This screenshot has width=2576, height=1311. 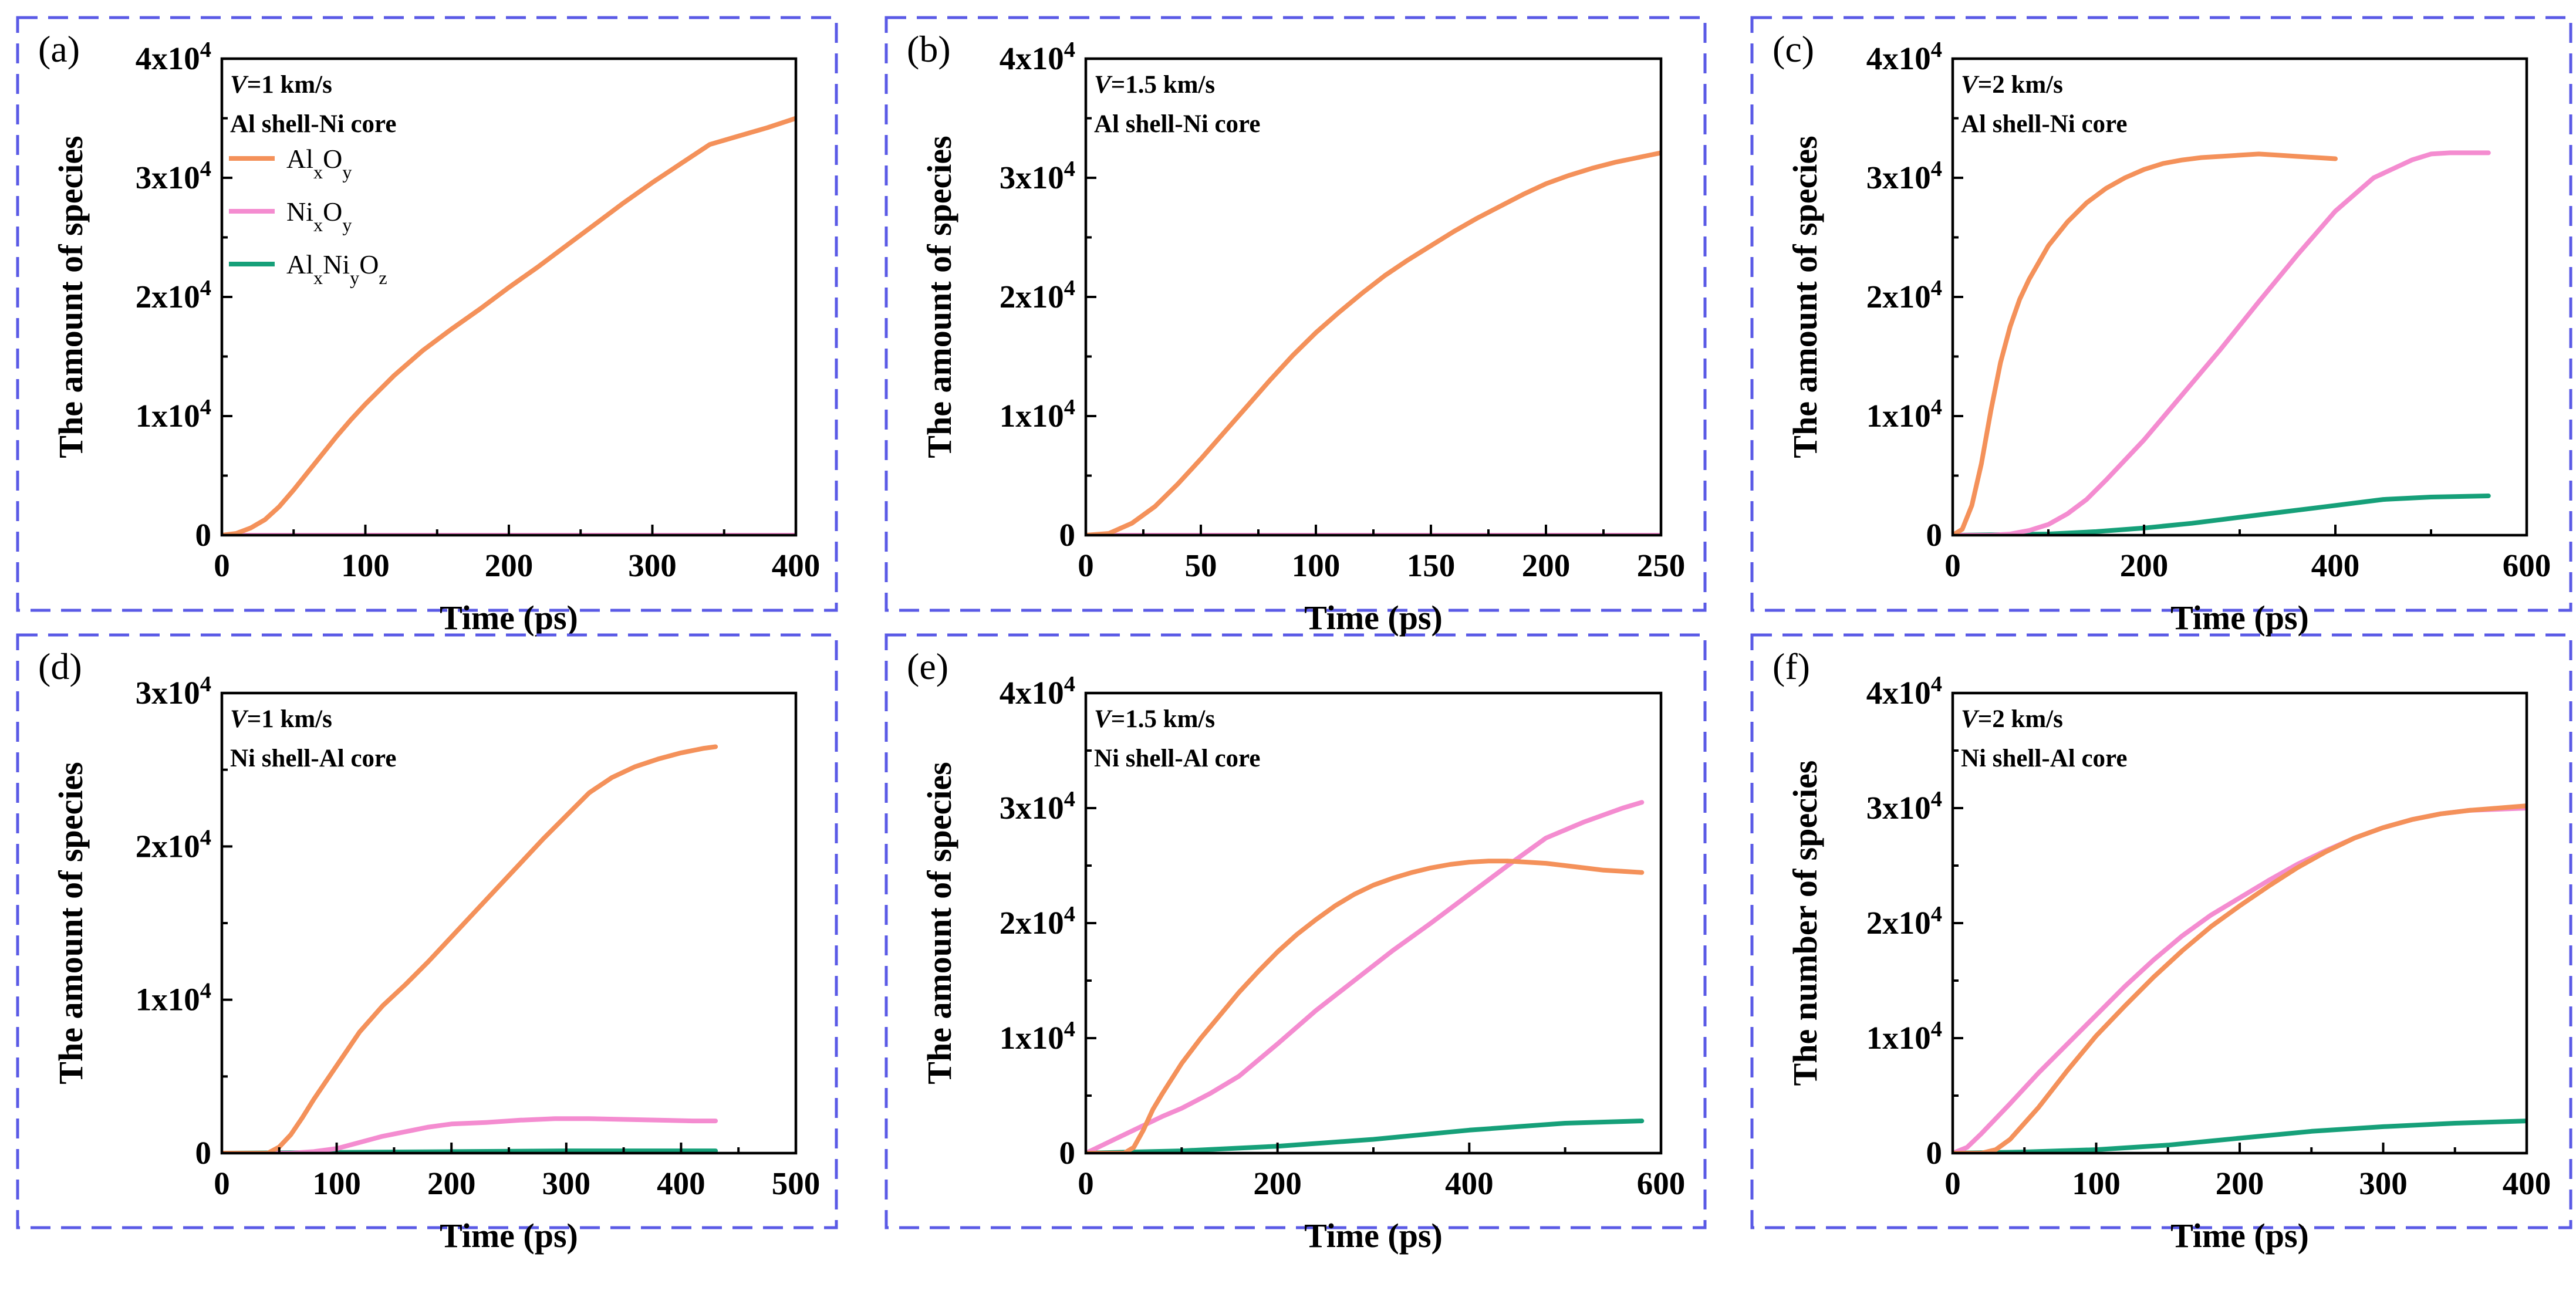 I want to click on panel-label: (c), so click(x=1793, y=49).